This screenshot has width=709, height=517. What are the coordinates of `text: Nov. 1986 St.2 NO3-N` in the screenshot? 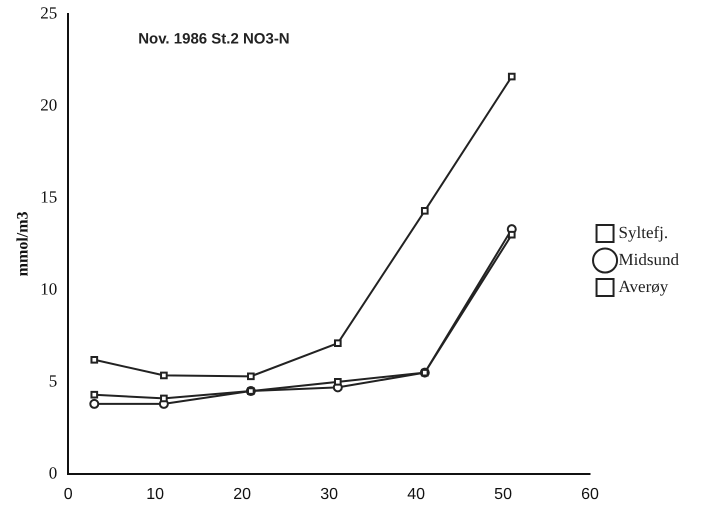 It's located at (214, 39).